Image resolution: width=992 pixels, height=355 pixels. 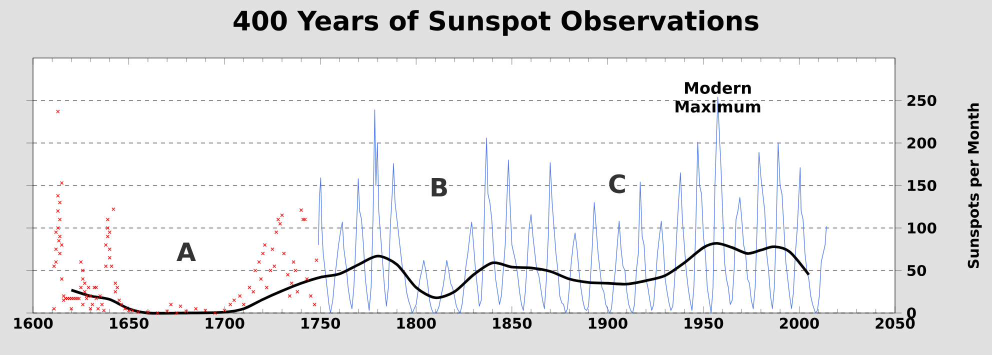 What do you see at coordinates (321, 323) in the screenshot?
I see `x-tick-label: 1750` at bounding box center [321, 323].